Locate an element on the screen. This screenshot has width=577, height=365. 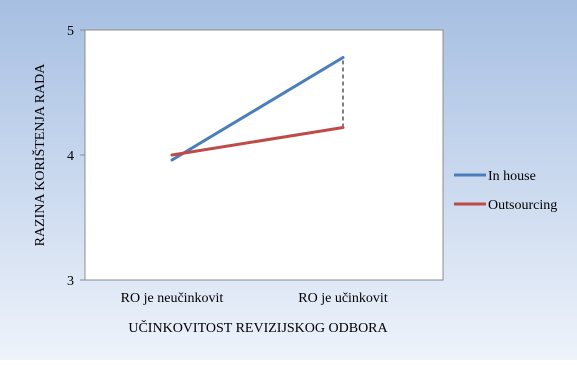
legend: In house Outsourcing is located at coordinates (505, 191).